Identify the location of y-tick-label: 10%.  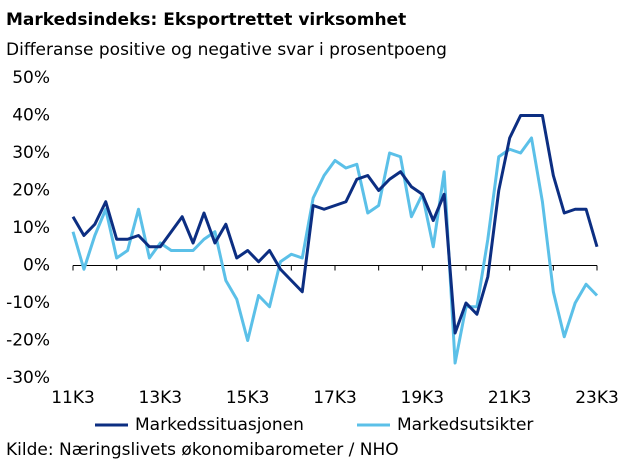
(31, 228).